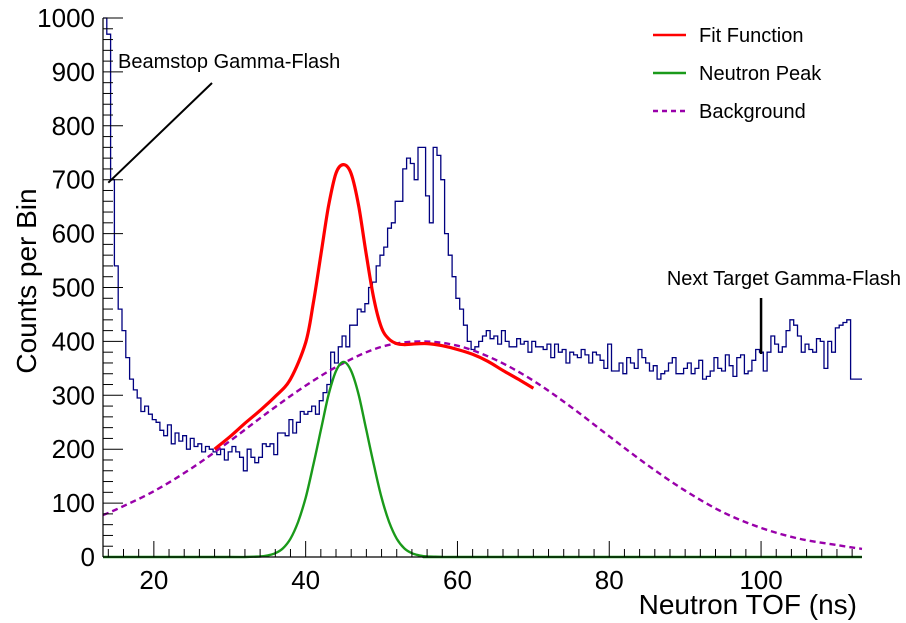 Image resolution: width=906 pixels, height=623 pixels. Describe the element at coordinates (73, 180) in the screenshot. I see `y-tick-label: 700` at that location.